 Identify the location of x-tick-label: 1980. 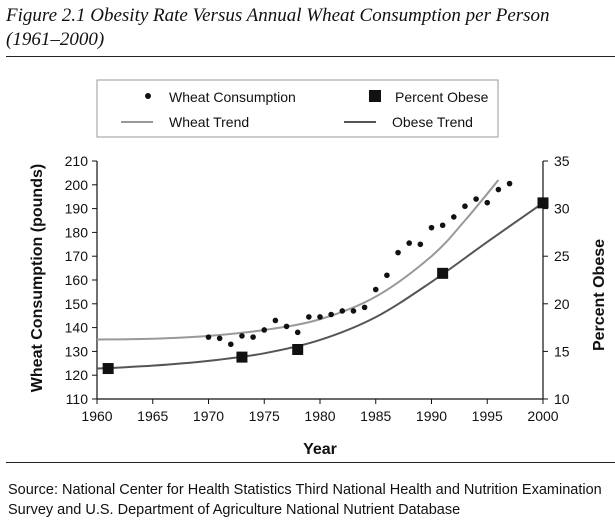
(319, 416).